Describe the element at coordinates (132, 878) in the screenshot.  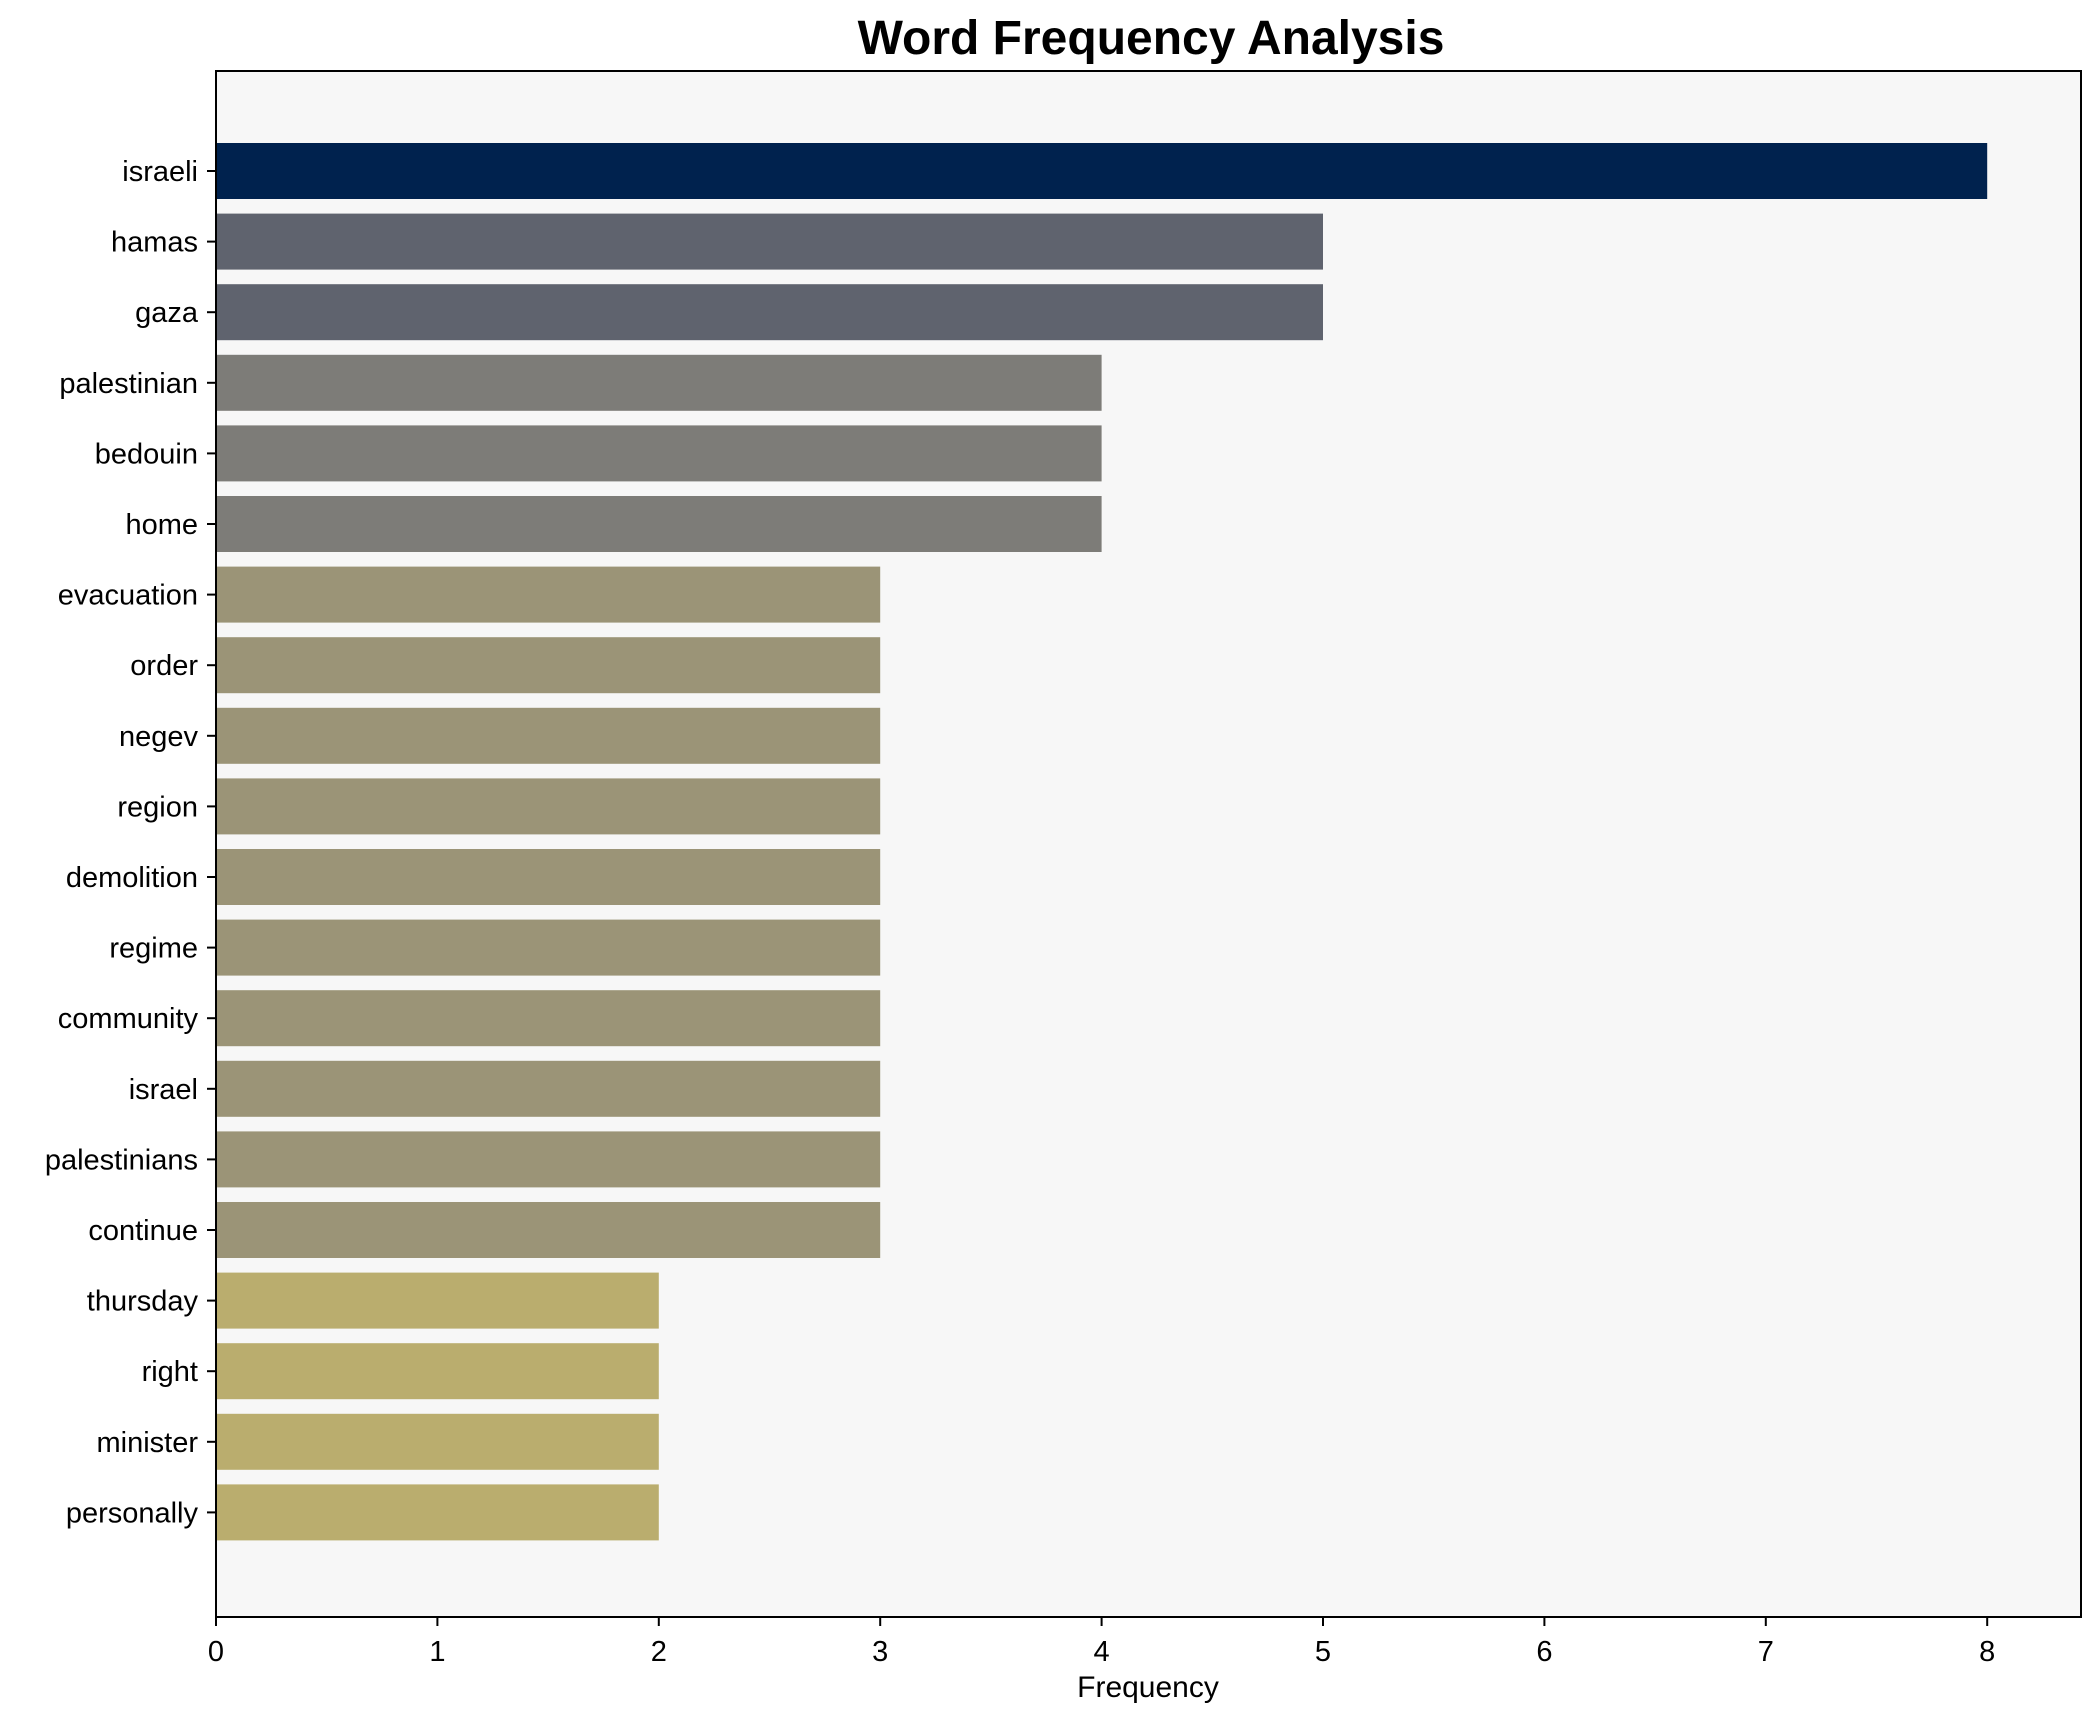
I see `y-tick-label: demolition` at that location.